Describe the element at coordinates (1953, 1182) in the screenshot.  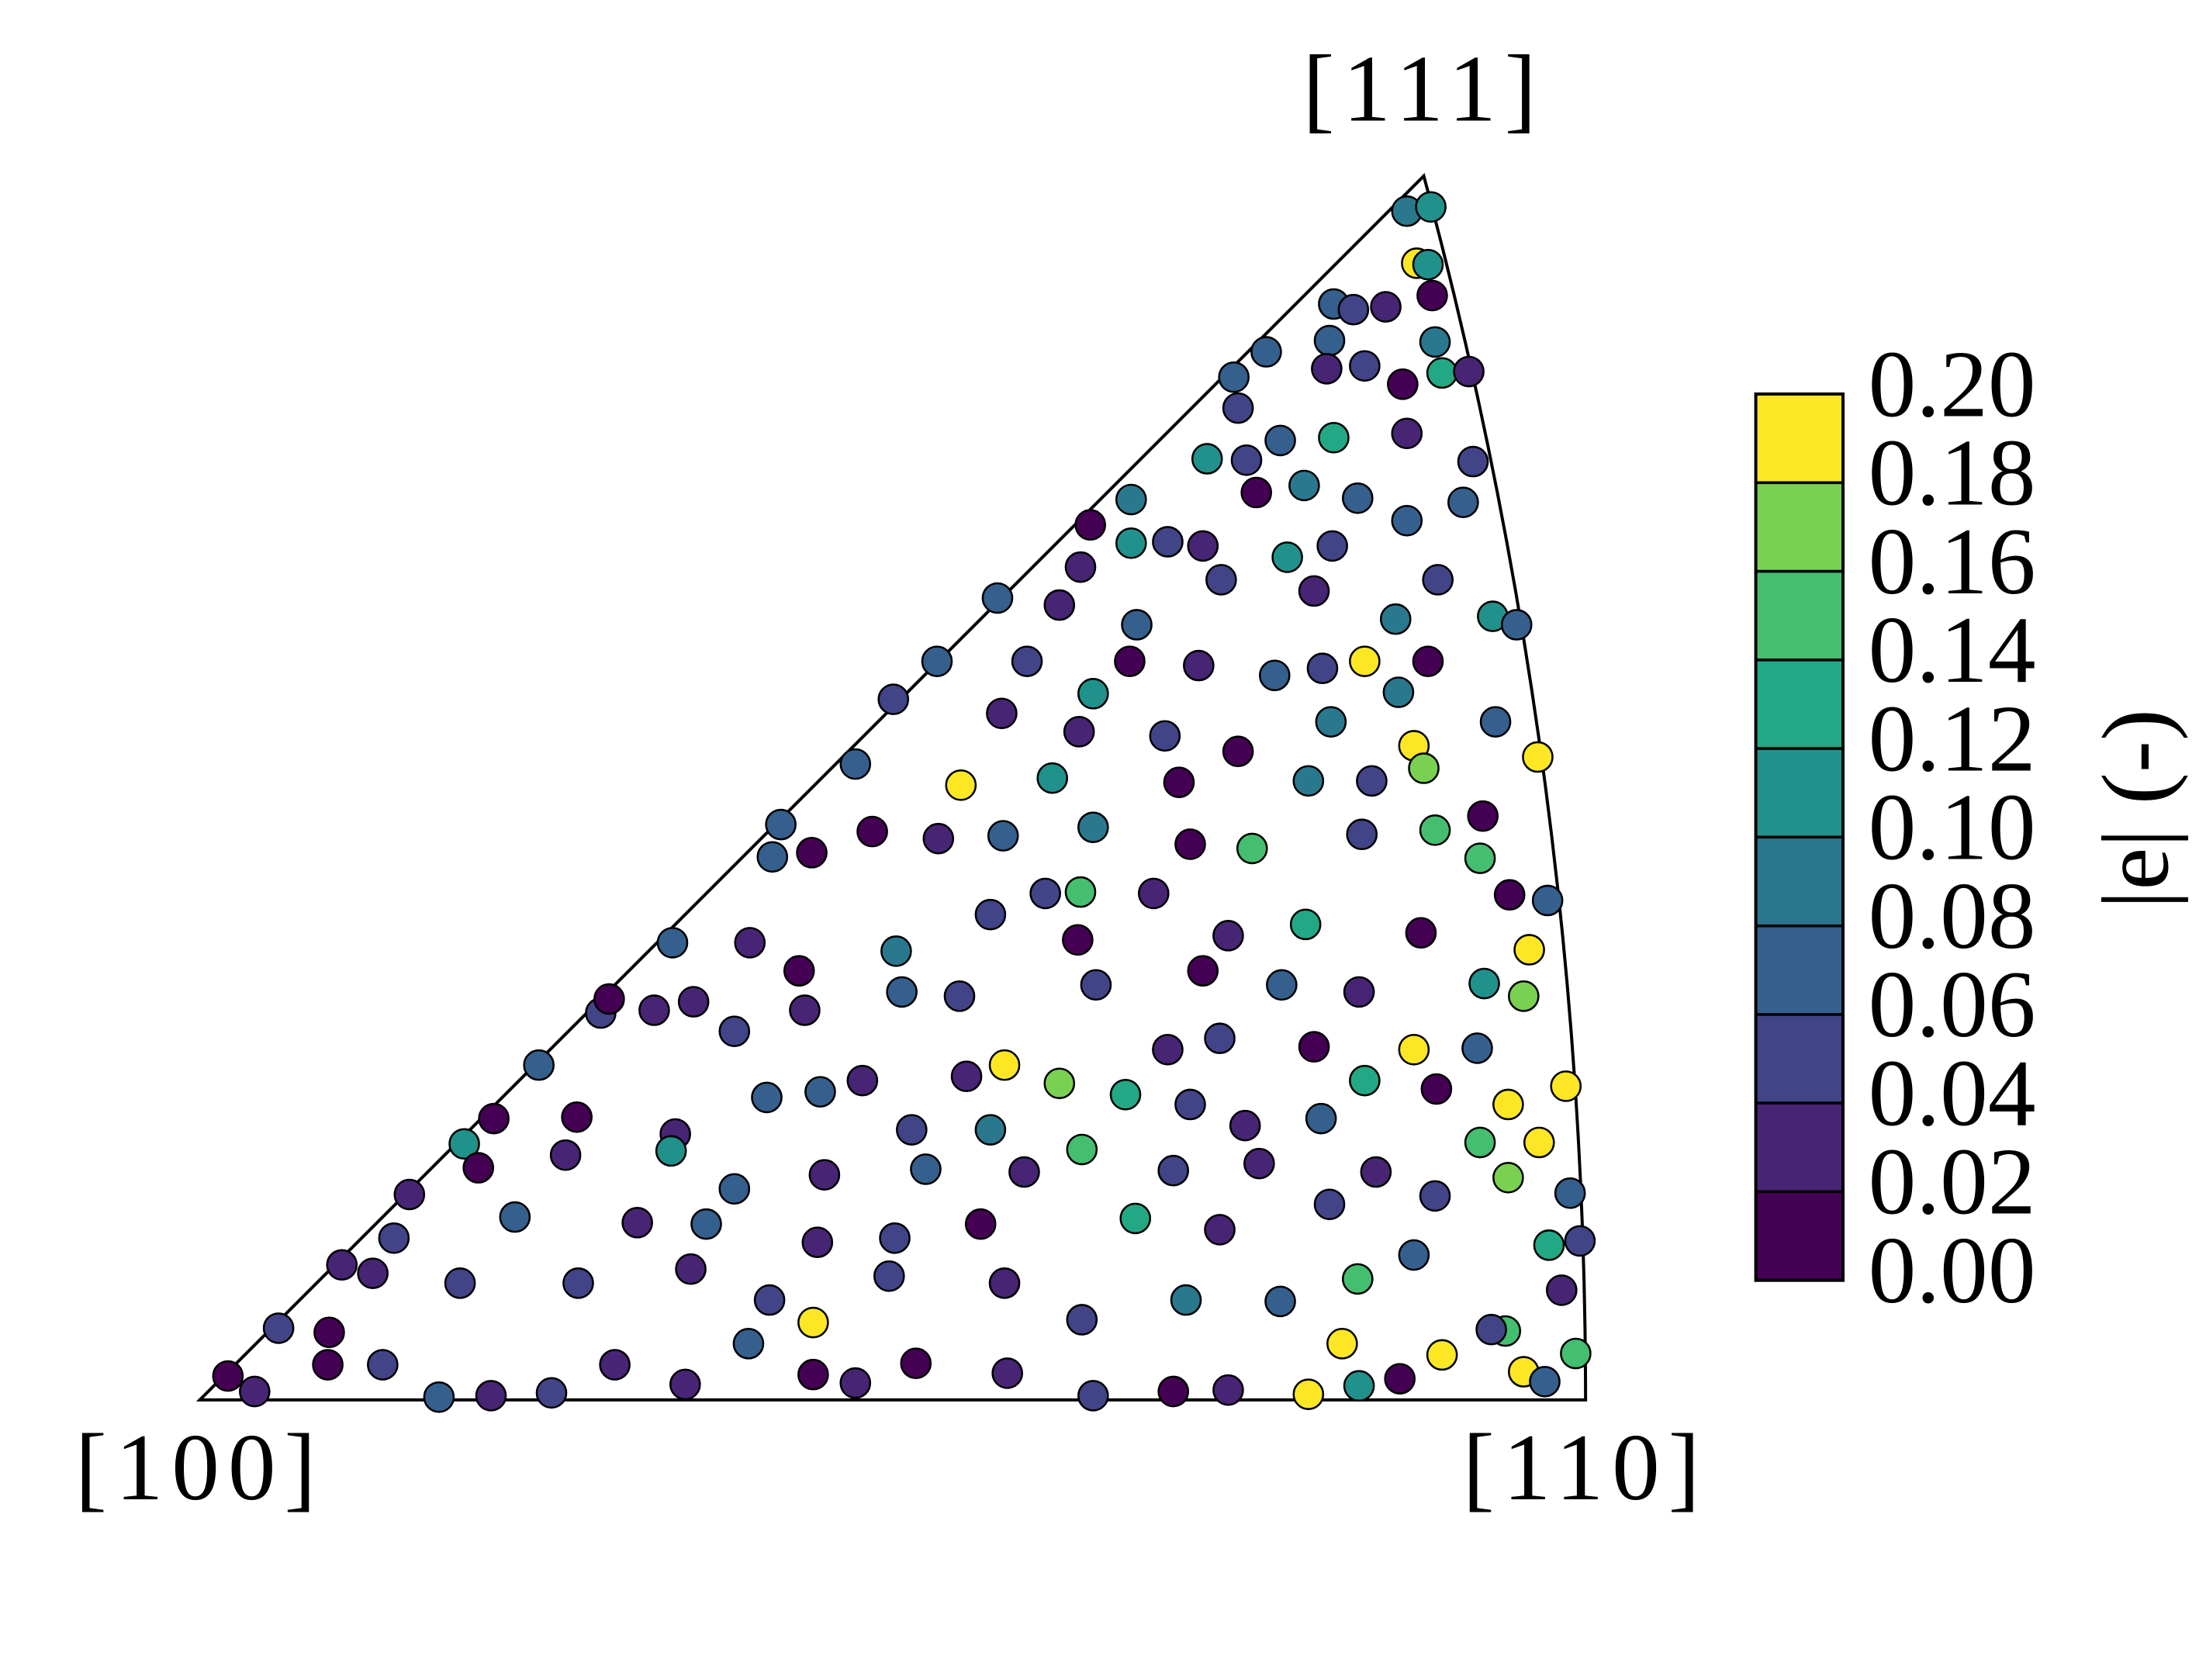
I see `colorbar-tick-label: 0.02` at that location.